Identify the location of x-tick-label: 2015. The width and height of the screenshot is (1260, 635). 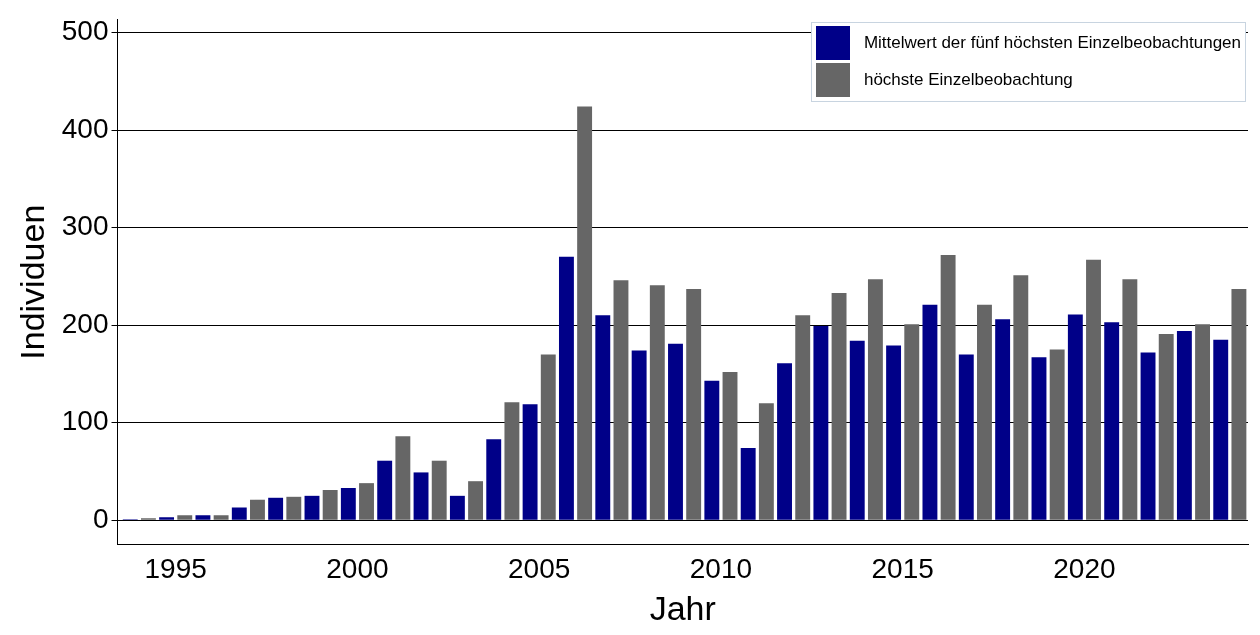
(902, 569).